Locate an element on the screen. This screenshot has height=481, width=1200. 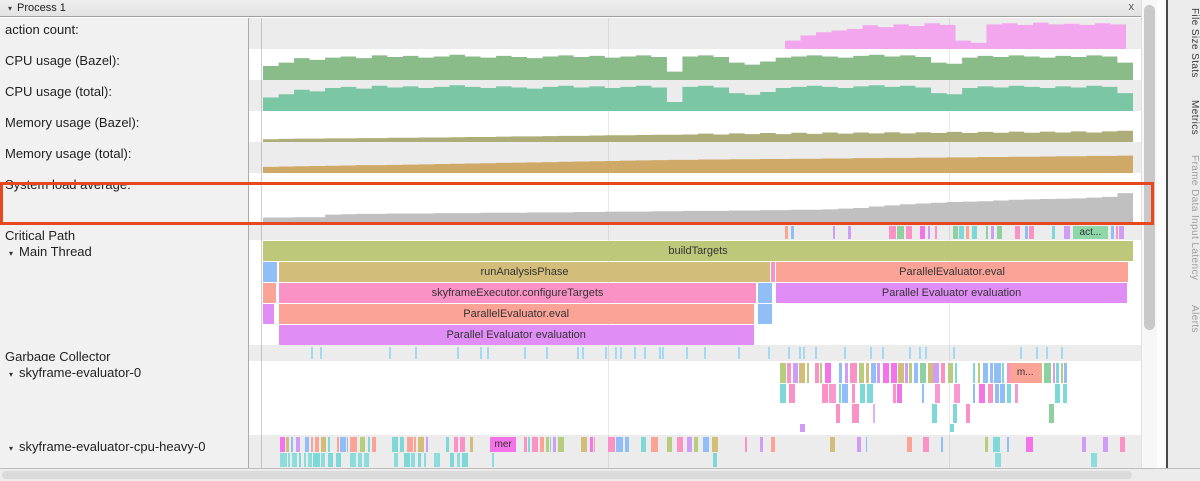
trace-span: skyframeExecutor.configureTargets is located at coordinates (517, 293).